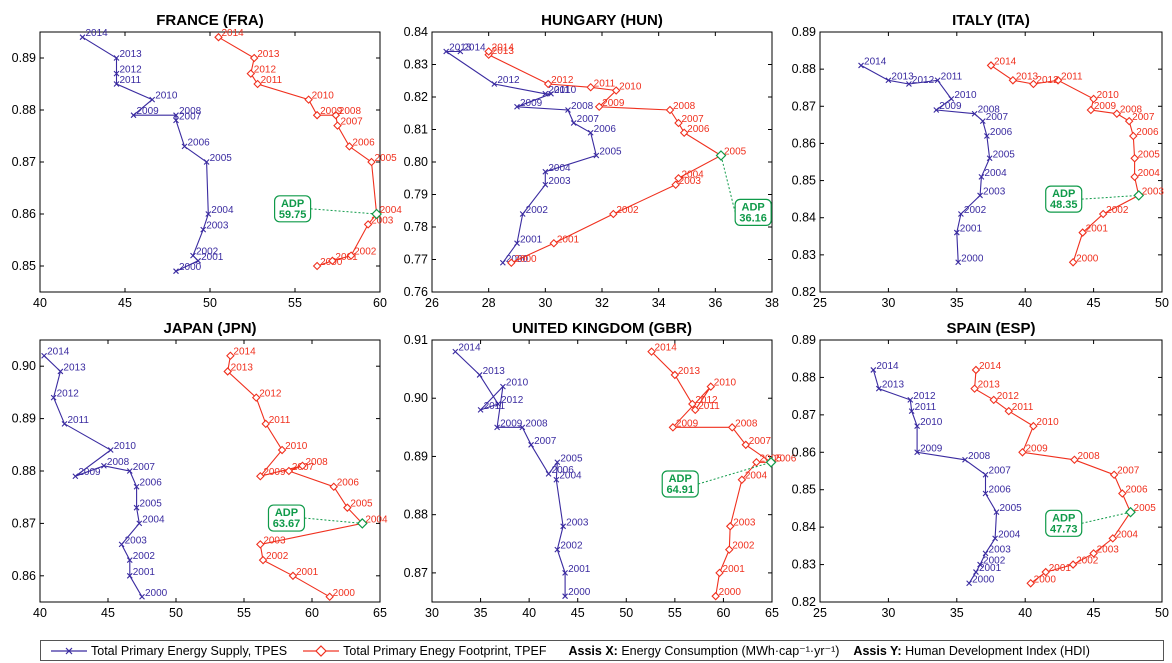  I want to click on x-tick-label: 32, so click(602, 303).